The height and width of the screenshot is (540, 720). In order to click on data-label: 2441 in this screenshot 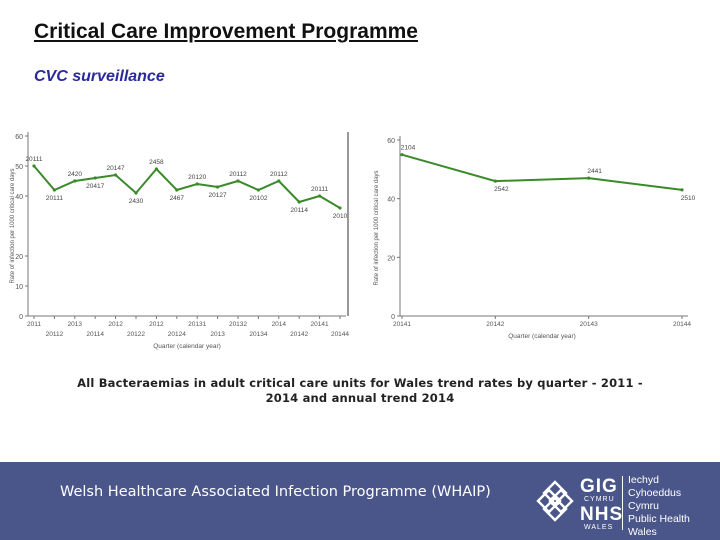, I will do `click(594, 171)`.